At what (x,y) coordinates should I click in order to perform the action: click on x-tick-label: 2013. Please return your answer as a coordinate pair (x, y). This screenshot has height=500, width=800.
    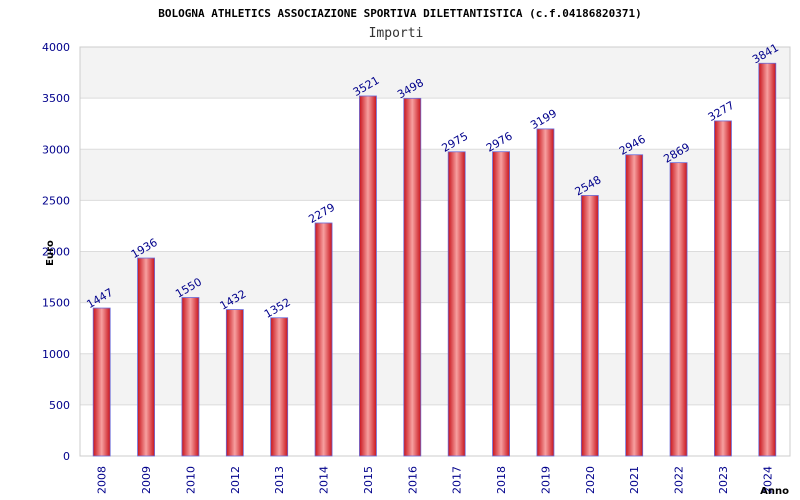
    Looking at the image, I should click on (279, 480).